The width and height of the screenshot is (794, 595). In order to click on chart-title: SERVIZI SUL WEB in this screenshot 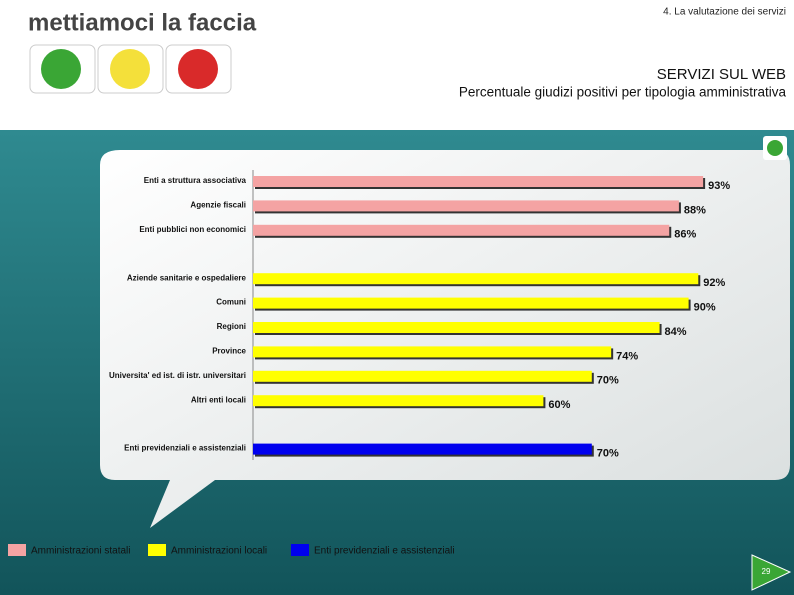, I will do `click(721, 74)`.